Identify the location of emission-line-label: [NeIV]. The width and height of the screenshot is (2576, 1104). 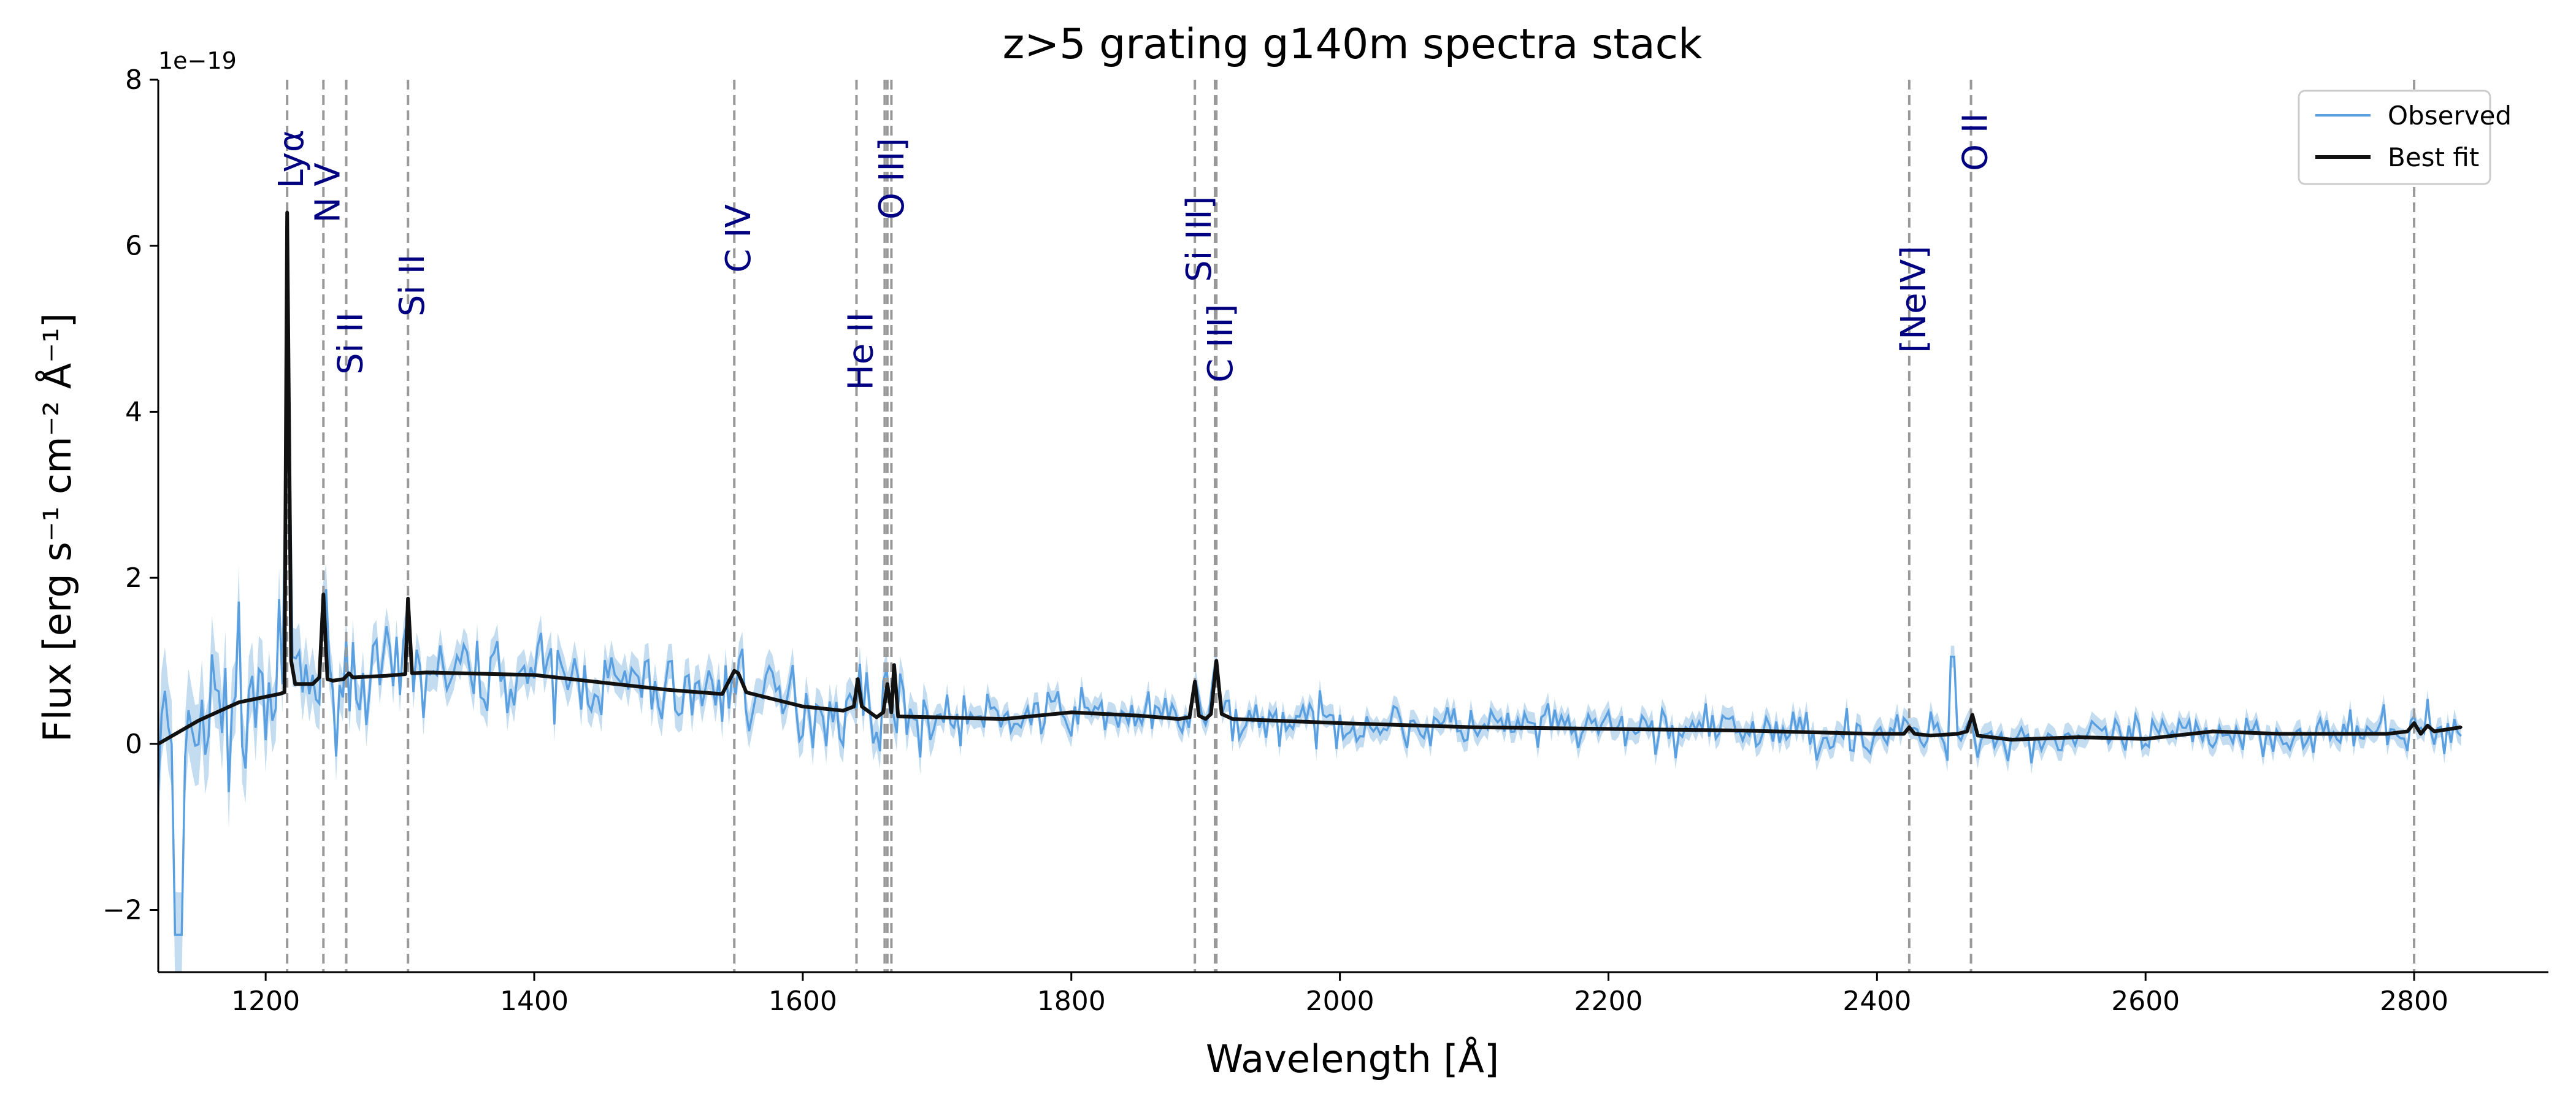
(1914, 299).